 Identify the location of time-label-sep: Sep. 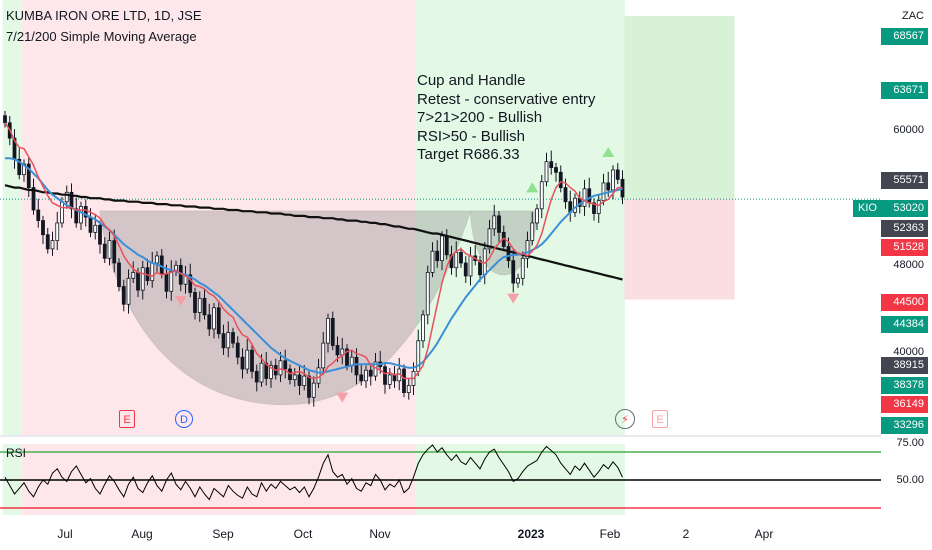
(223, 534).